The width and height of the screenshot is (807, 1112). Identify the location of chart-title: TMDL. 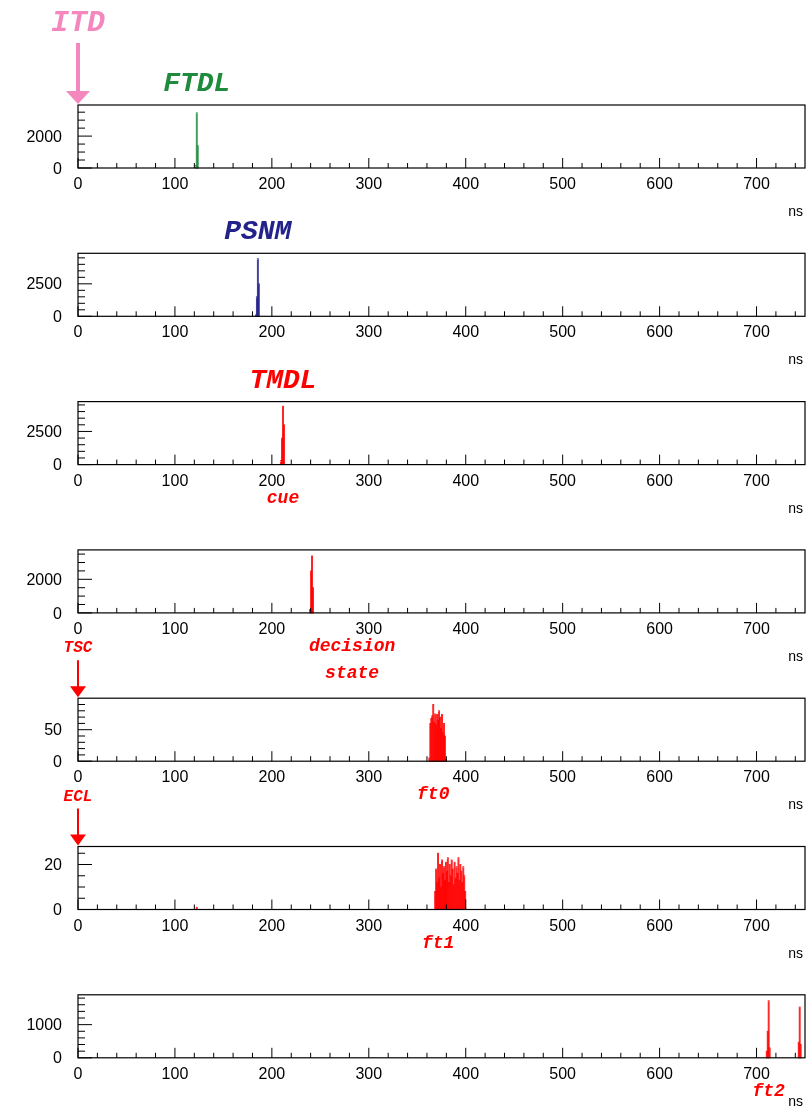
(283, 380).